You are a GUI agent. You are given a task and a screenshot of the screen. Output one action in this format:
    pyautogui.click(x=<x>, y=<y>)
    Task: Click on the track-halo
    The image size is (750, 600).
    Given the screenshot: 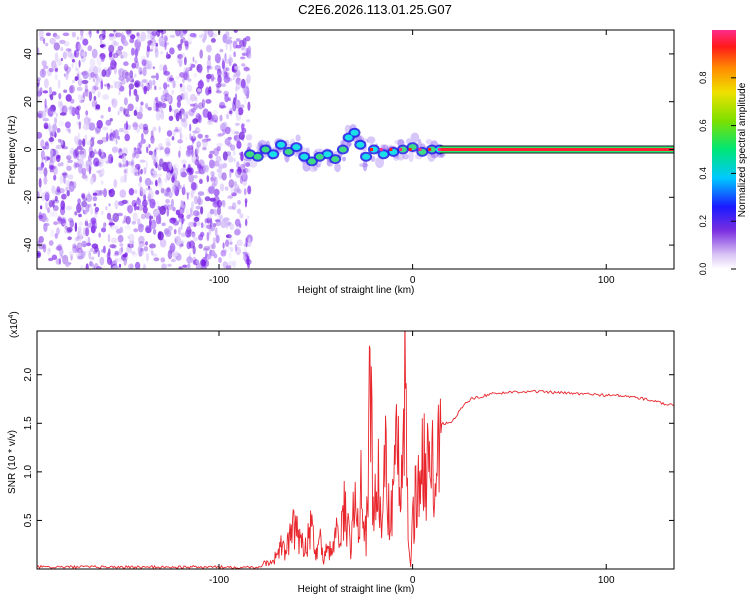 What is the action you would take?
    pyautogui.click(x=429, y=142)
    